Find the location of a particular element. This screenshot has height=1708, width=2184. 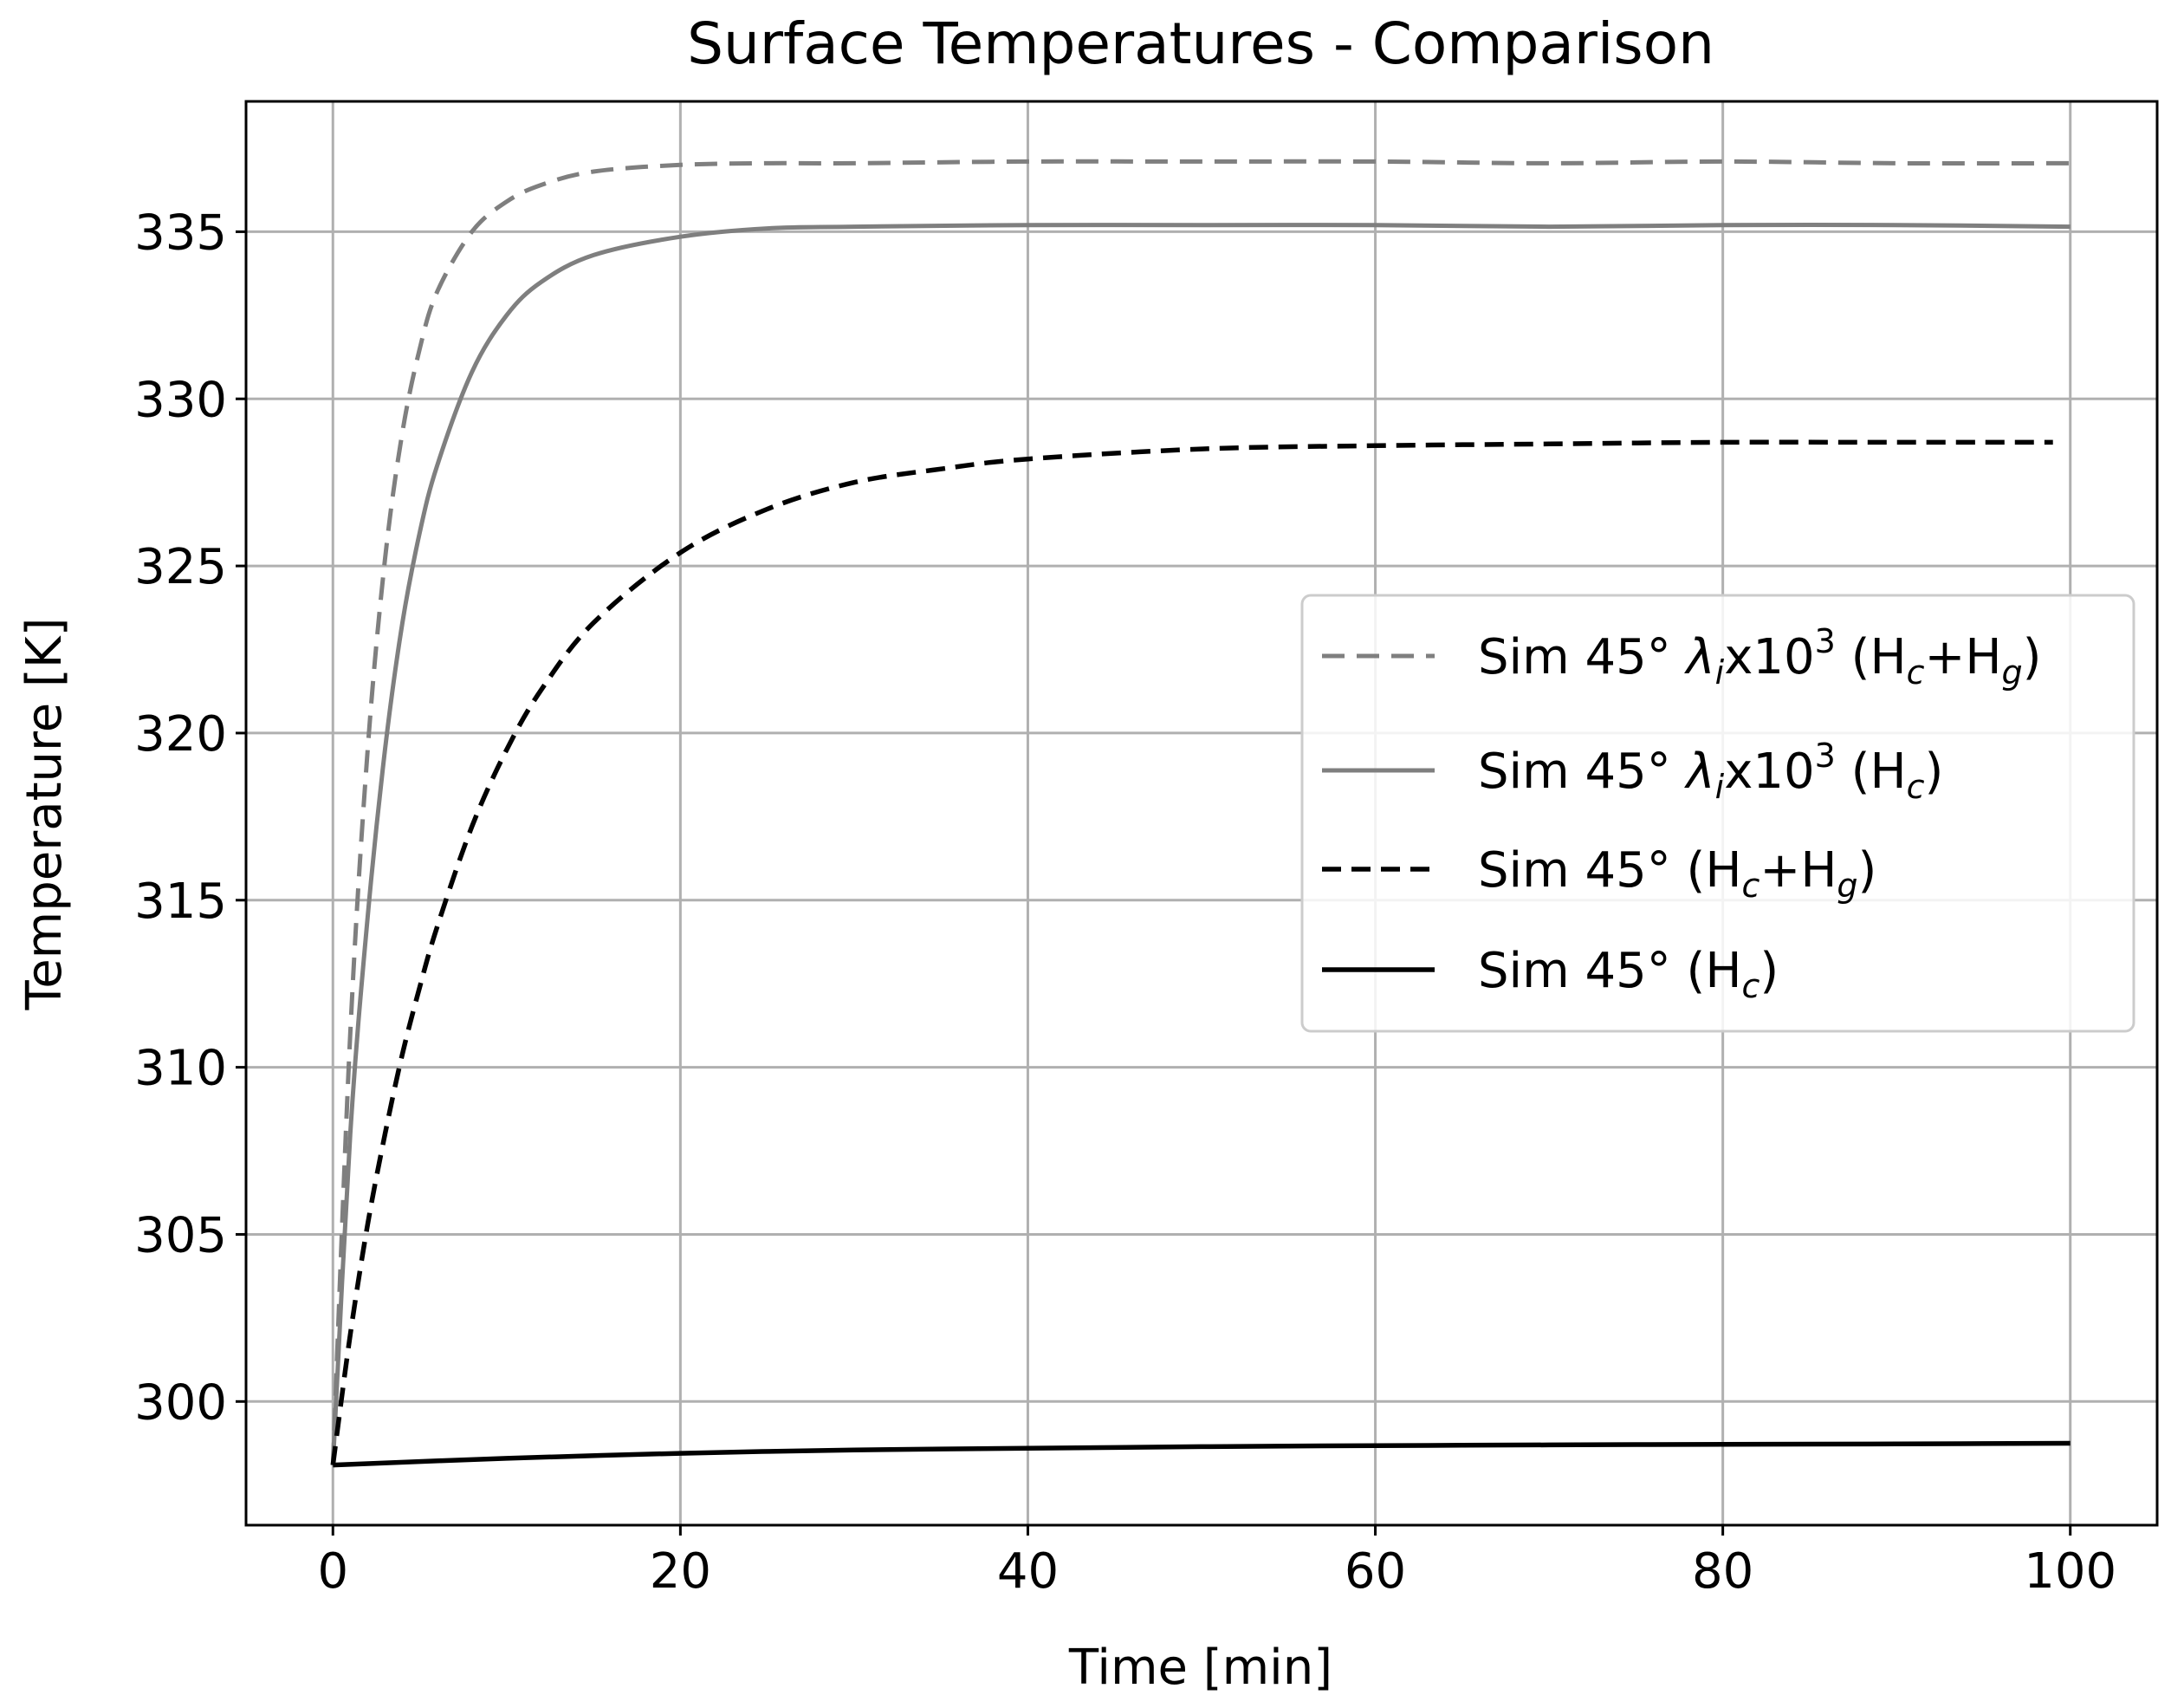

y-tick-label: 325 is located at coordinates (180, 567).